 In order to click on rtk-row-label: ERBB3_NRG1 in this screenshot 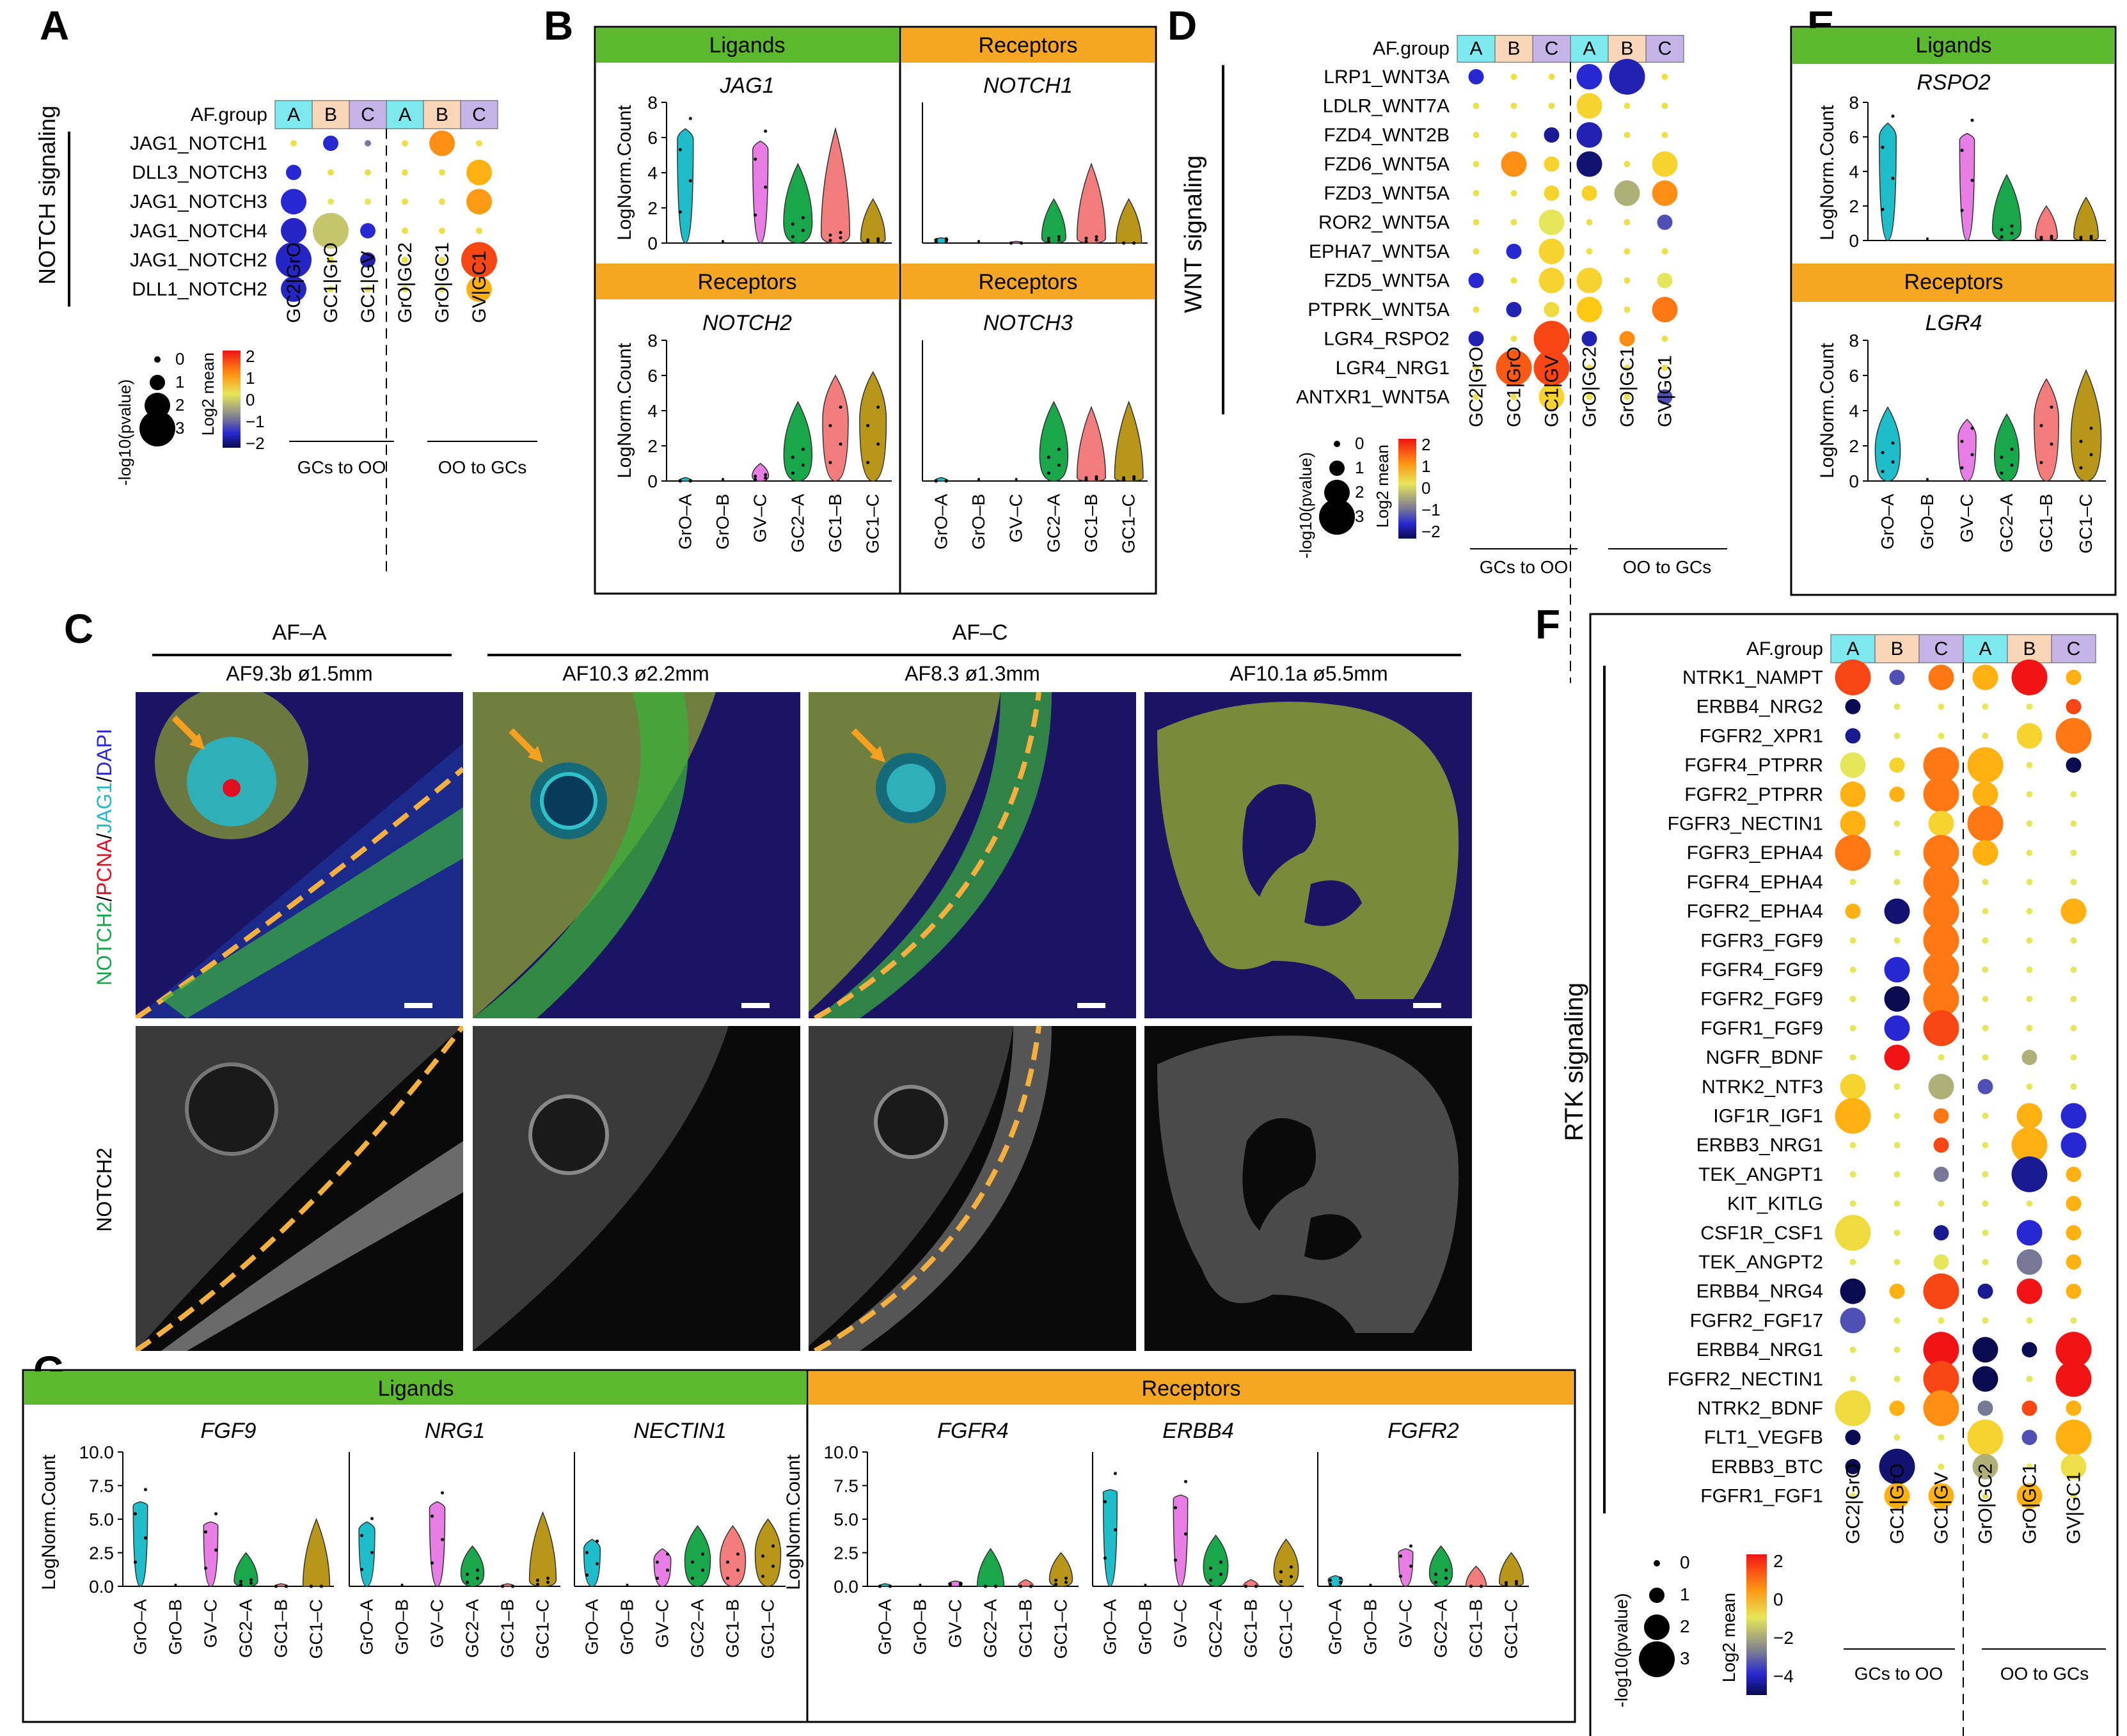, I will do `click(1760, 1145)`.